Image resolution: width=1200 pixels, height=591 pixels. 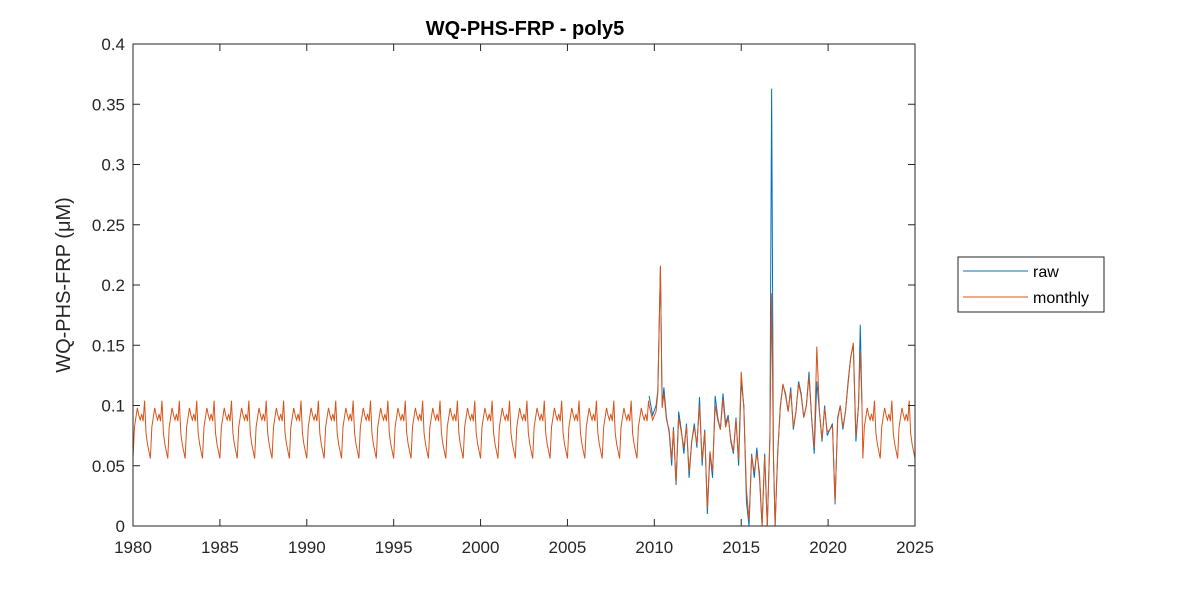 I want to click on y-tick-label-0: 0, so click(x=120, y=526).